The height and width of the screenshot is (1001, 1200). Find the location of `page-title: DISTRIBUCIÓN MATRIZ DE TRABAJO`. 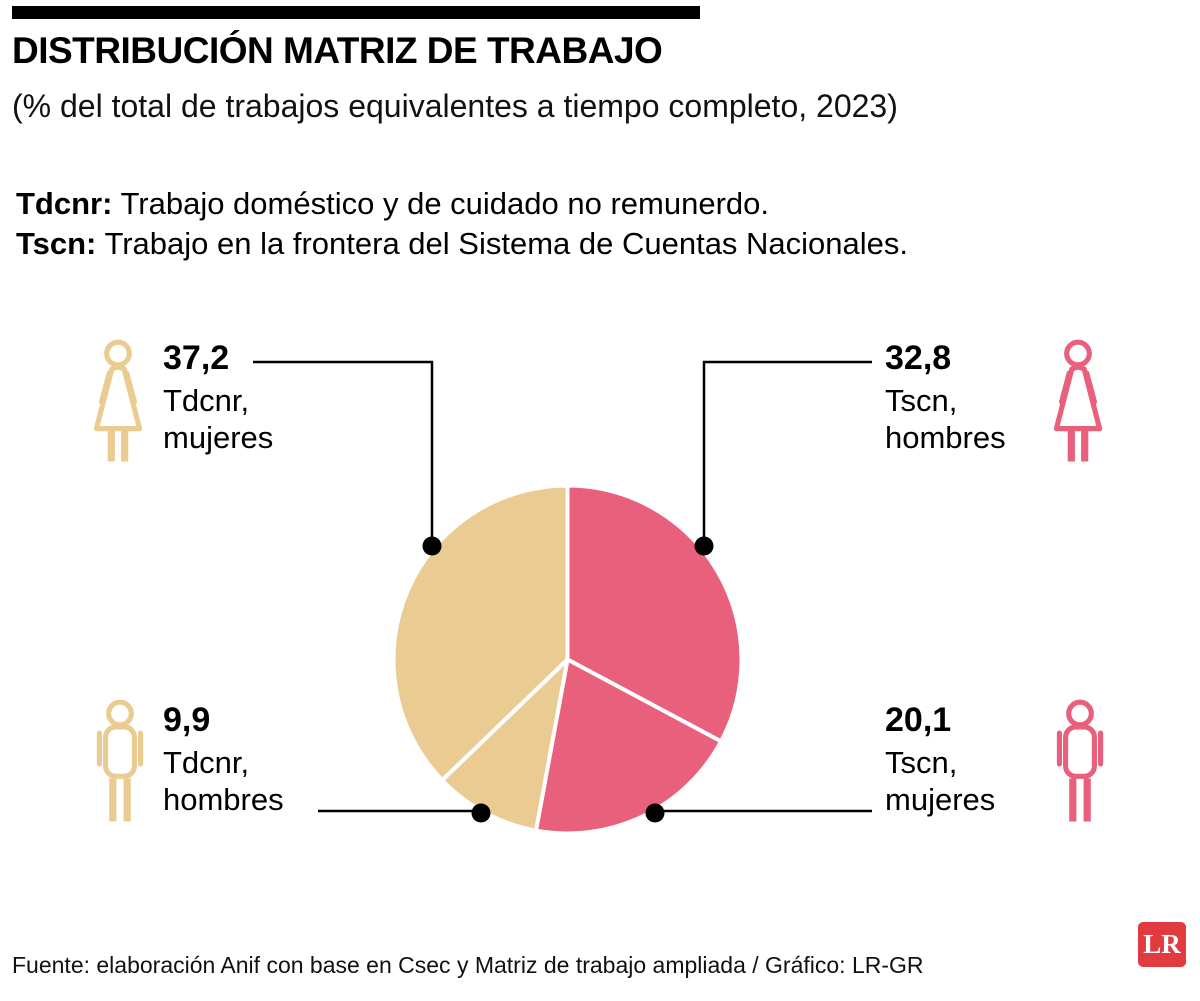

page-title: DISTRIBUCIÓN MATRIZ DE TRABAJO is located at coordinates (337, 50).